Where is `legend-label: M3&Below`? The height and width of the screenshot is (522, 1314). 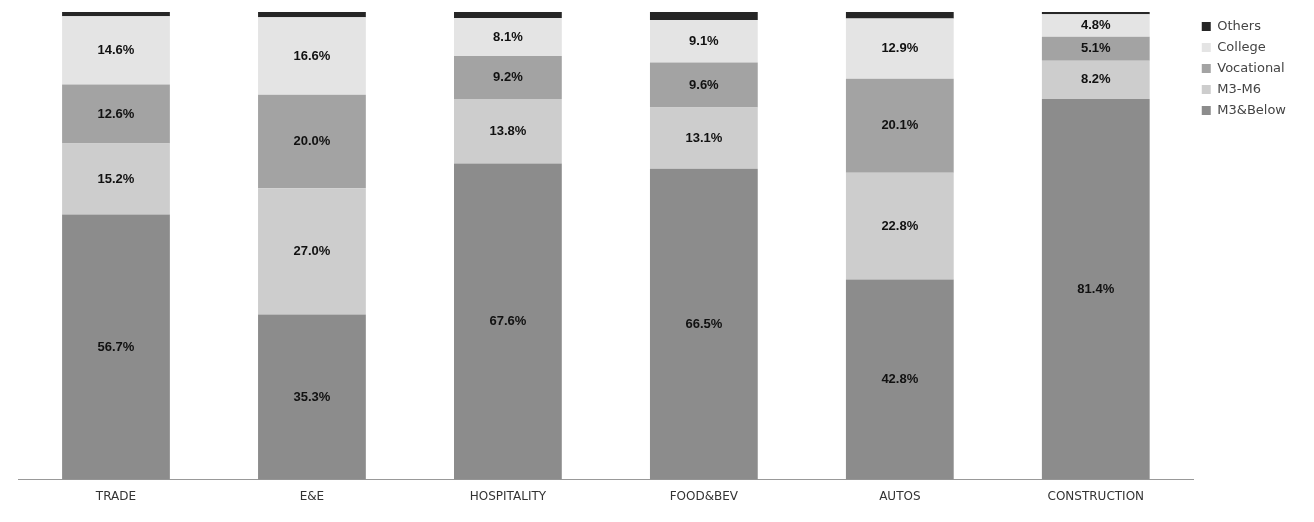
legend-label: M3&Below is located at coordinates (1252, 109).